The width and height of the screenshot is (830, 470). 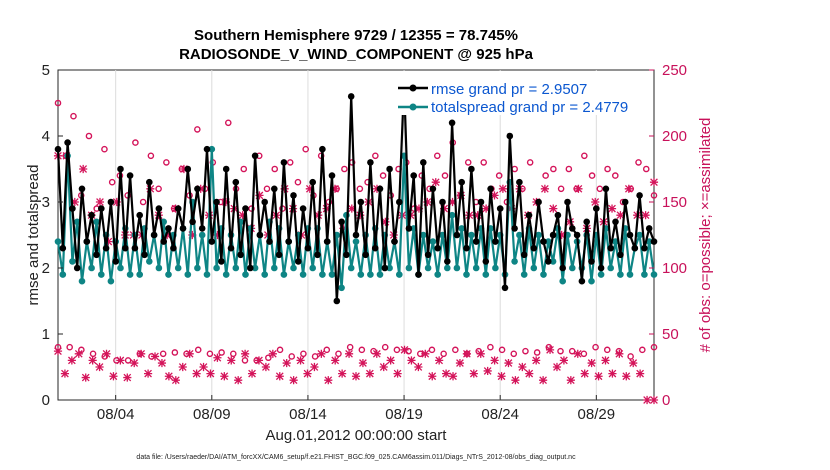 What do you see at coordinates (529, 107) in the screenshot?
I see `legend-spread-label: totalspread grand pr = 2.4779` at bounding box center [529, 107].